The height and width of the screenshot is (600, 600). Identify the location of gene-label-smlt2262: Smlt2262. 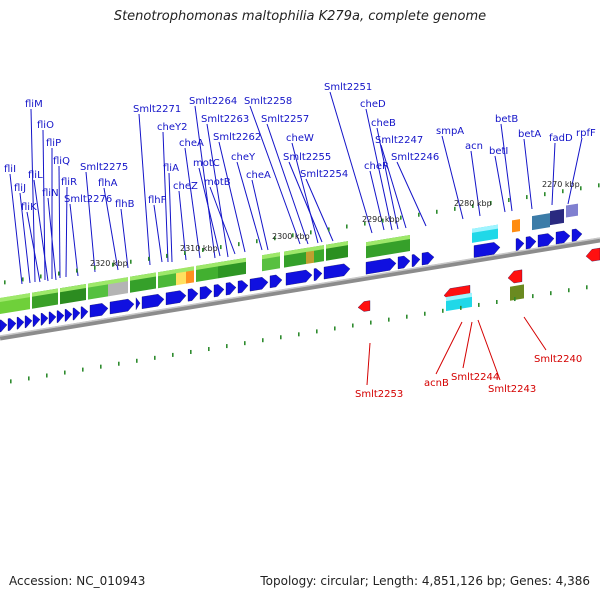
(237, 137).